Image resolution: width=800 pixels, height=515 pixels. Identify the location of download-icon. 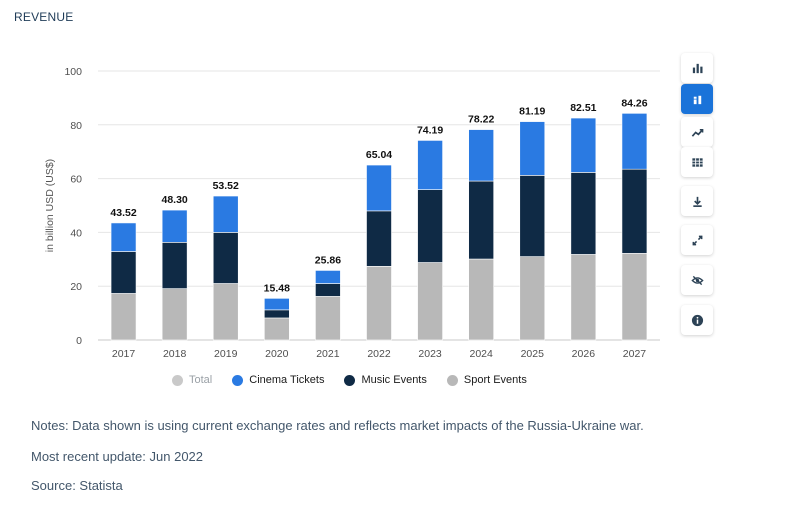
(697, 201).